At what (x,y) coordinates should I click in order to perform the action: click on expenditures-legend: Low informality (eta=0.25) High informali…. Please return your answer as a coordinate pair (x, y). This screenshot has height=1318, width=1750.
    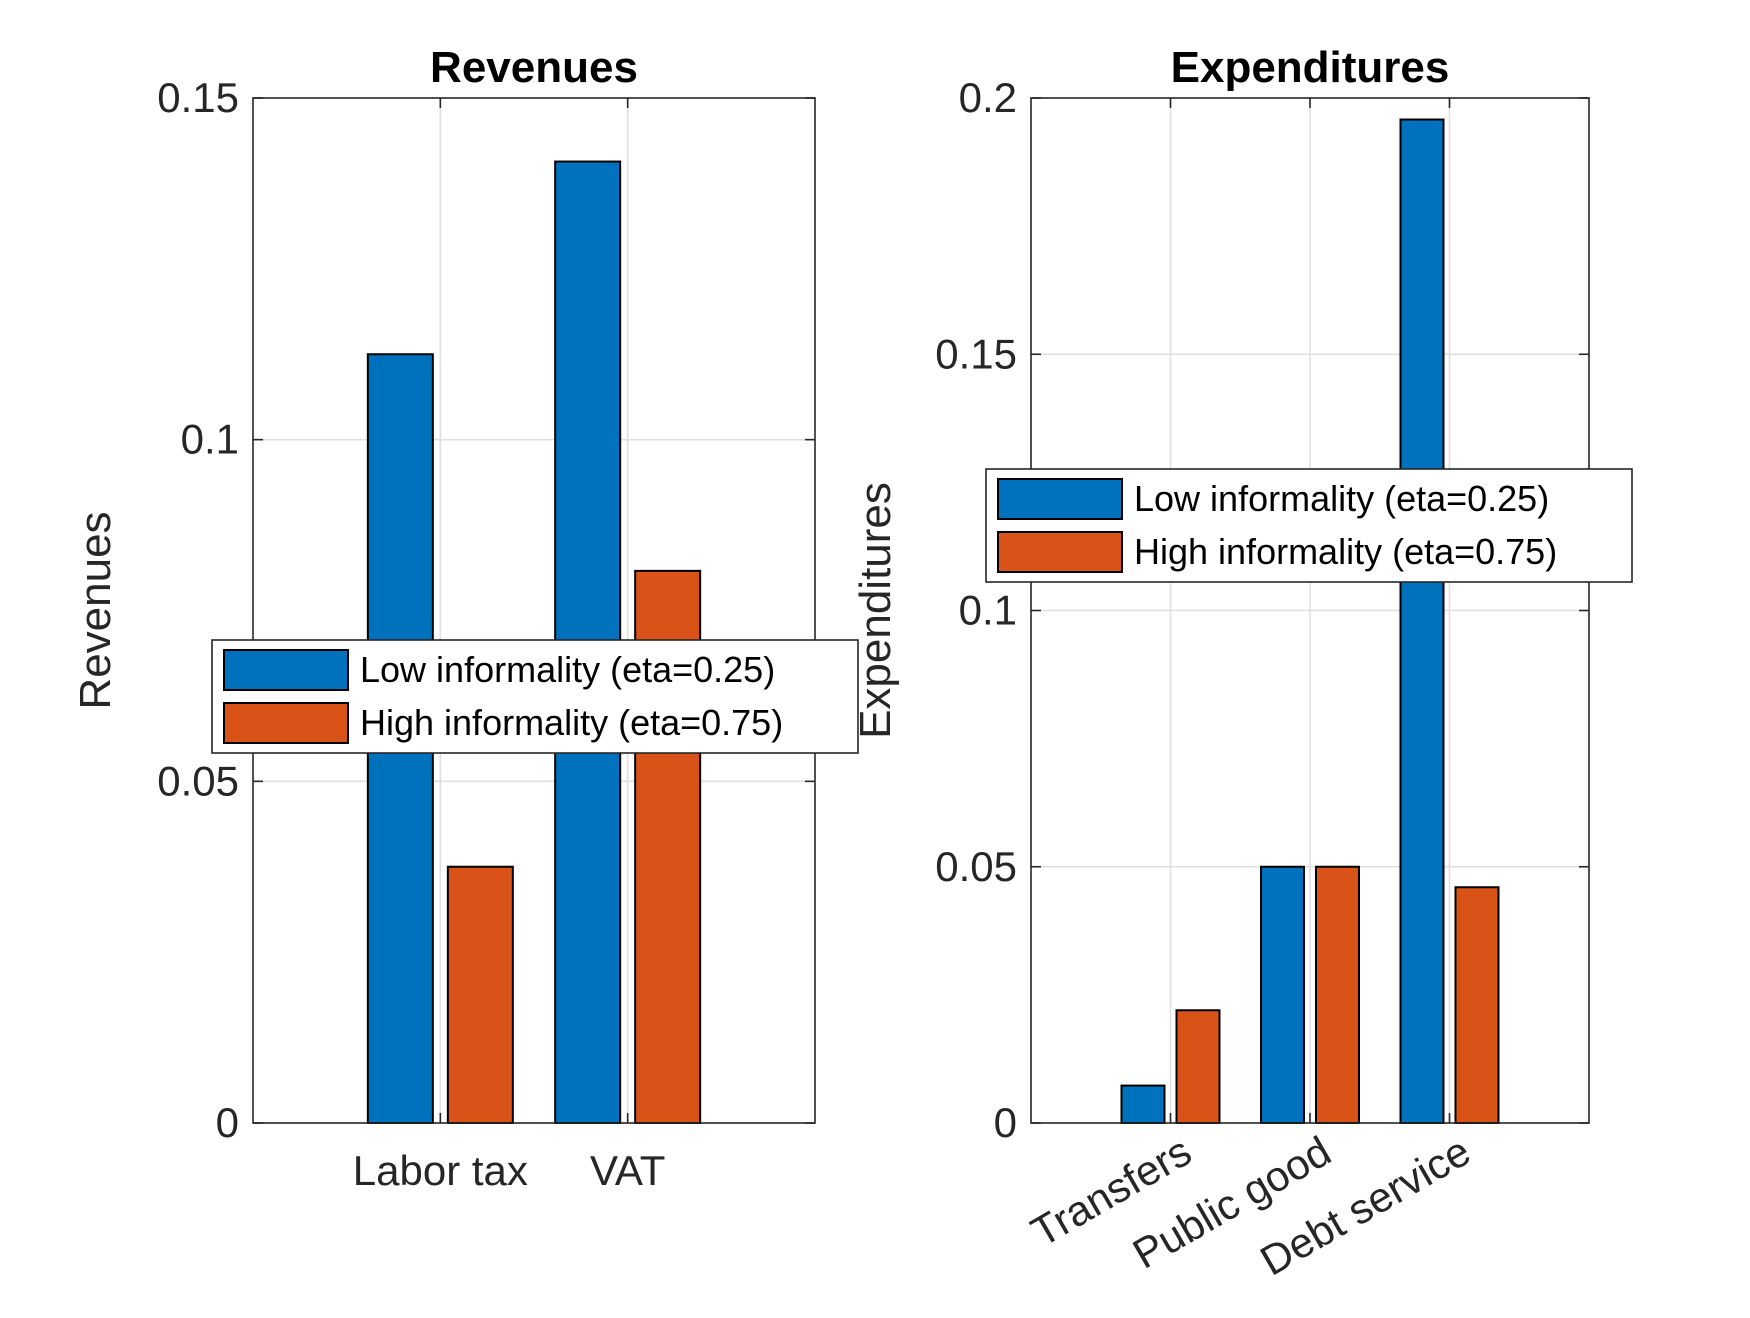
    Looking at the image, I should click on (1309, 525).